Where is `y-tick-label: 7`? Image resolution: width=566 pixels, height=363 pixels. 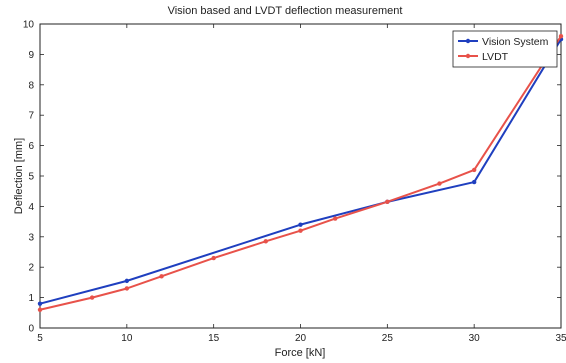 y-tick-label: 7 is located at coordinates (31, 116).